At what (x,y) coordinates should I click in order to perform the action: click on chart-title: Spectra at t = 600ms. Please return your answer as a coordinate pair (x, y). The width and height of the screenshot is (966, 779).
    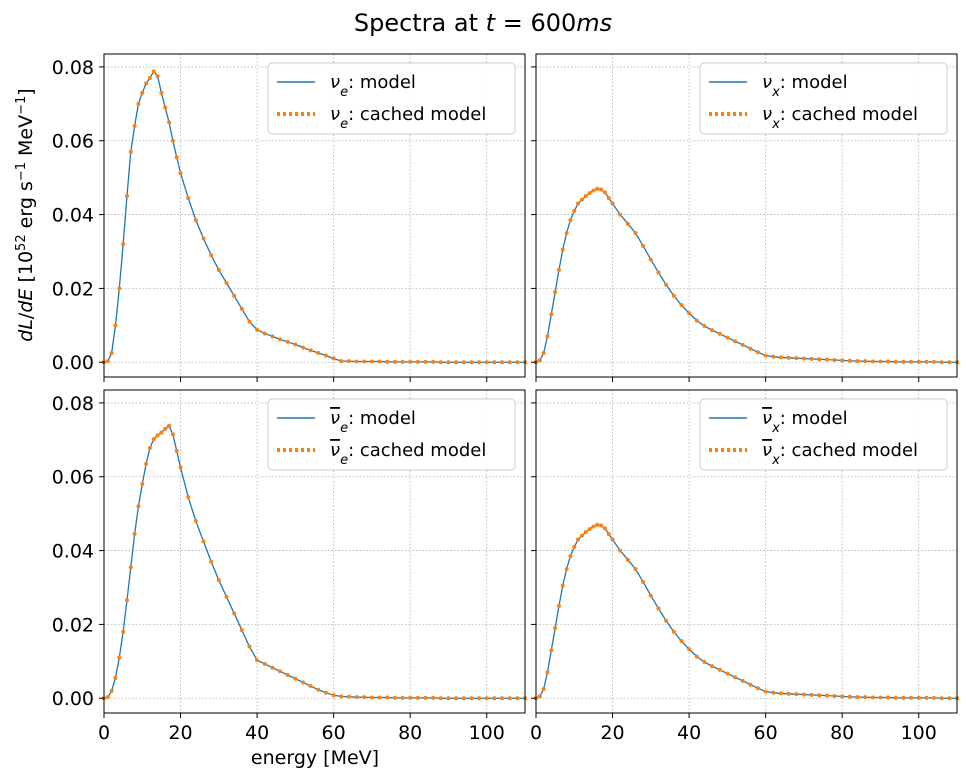
    Looking at the image, I should click on (483, 23).